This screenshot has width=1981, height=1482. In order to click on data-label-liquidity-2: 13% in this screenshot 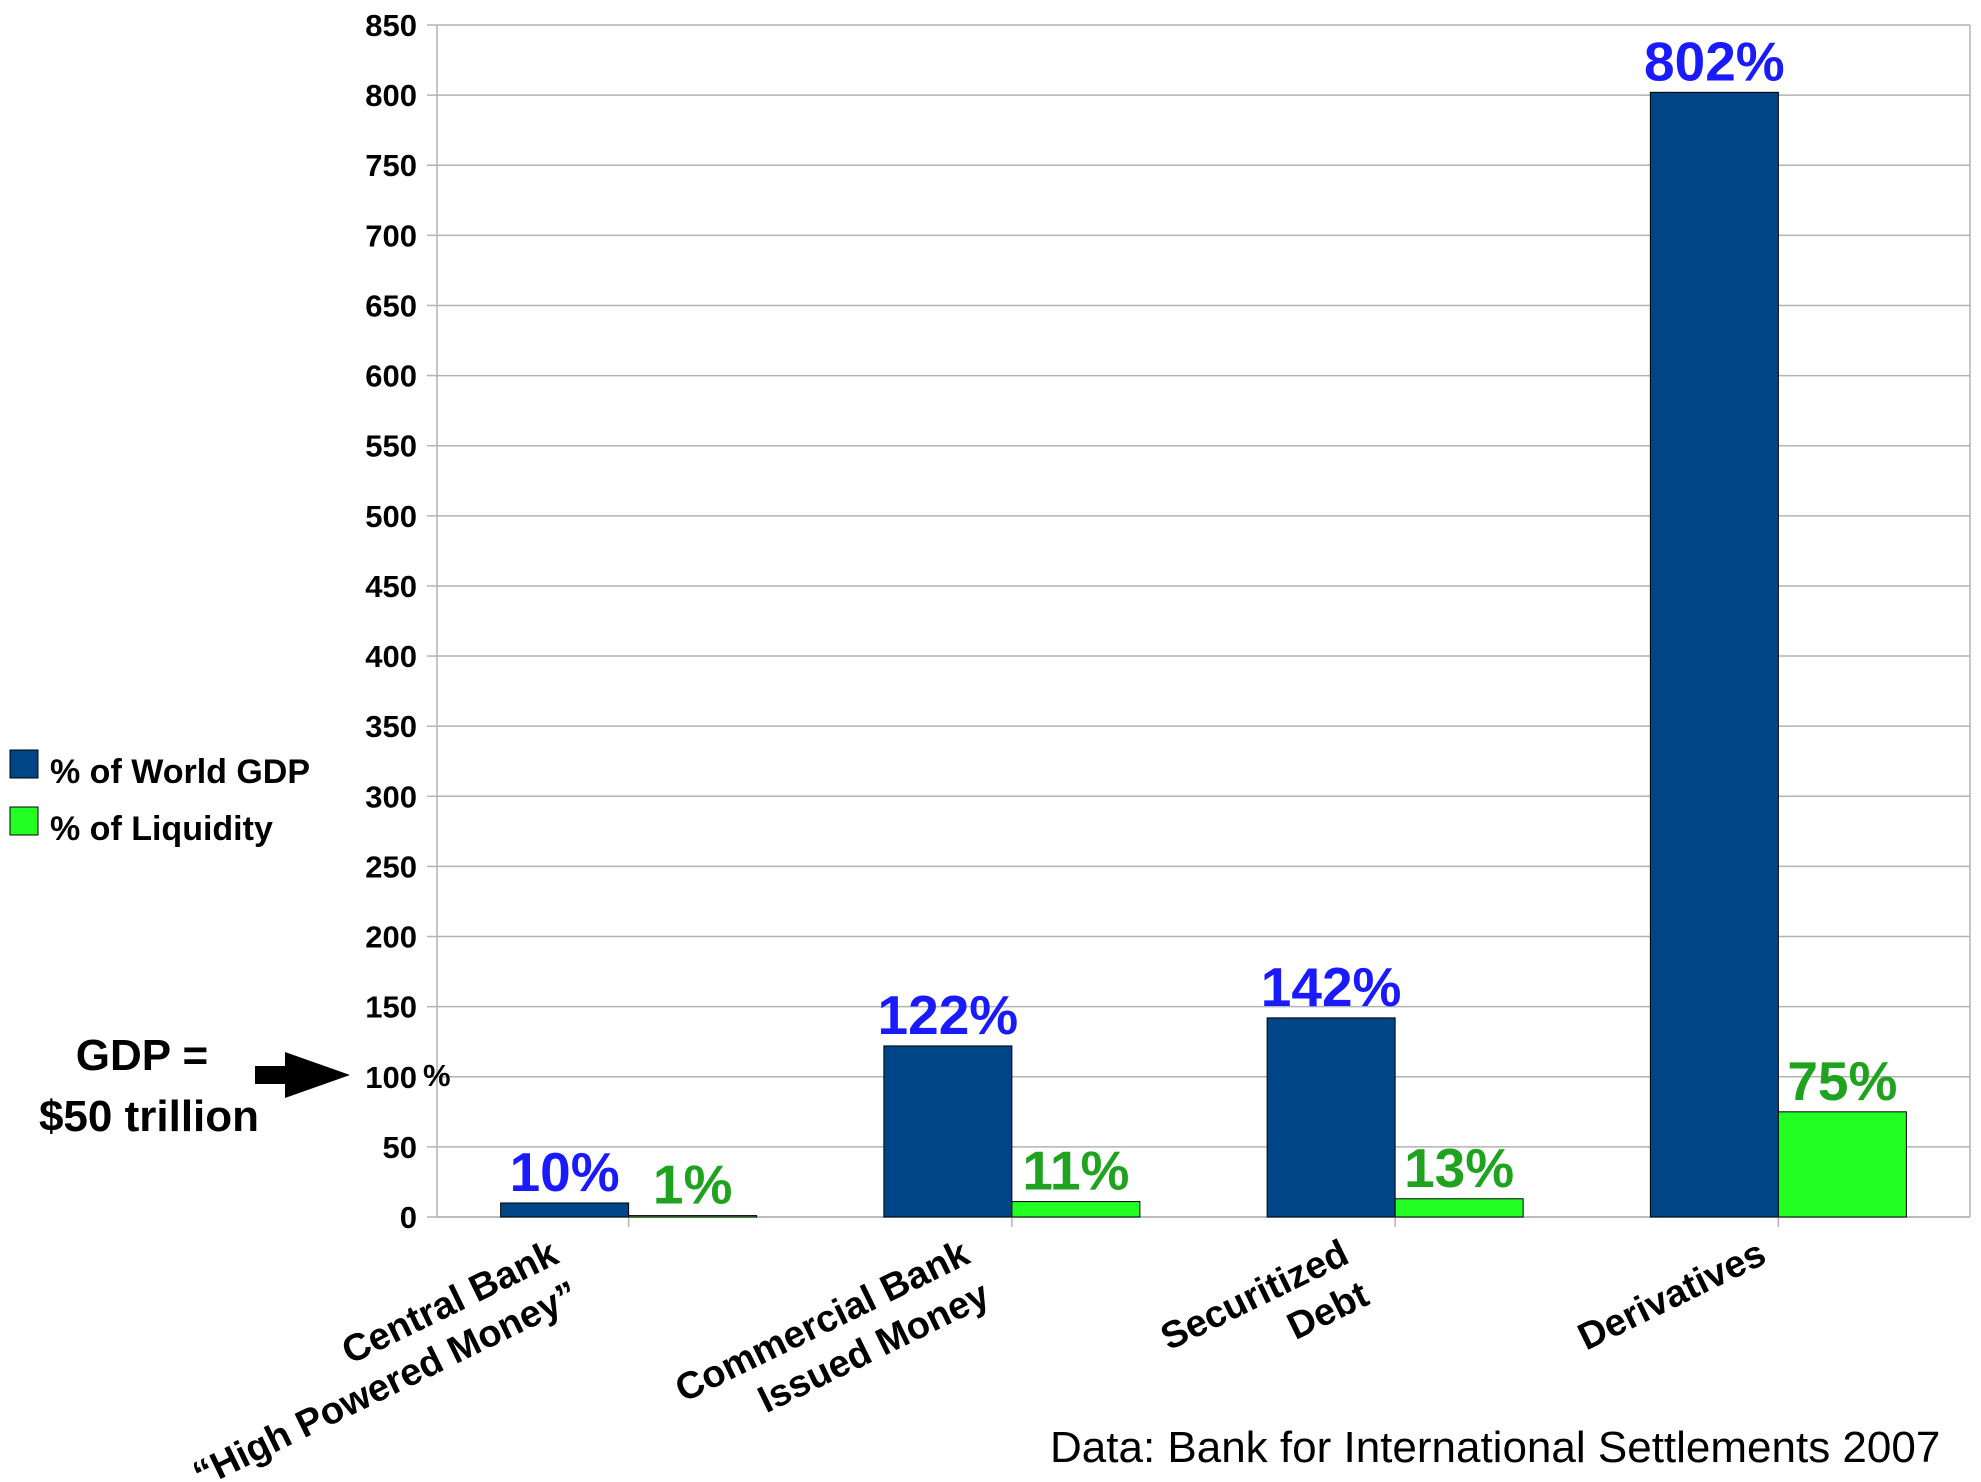, I will do `click(1459, 1168)`.